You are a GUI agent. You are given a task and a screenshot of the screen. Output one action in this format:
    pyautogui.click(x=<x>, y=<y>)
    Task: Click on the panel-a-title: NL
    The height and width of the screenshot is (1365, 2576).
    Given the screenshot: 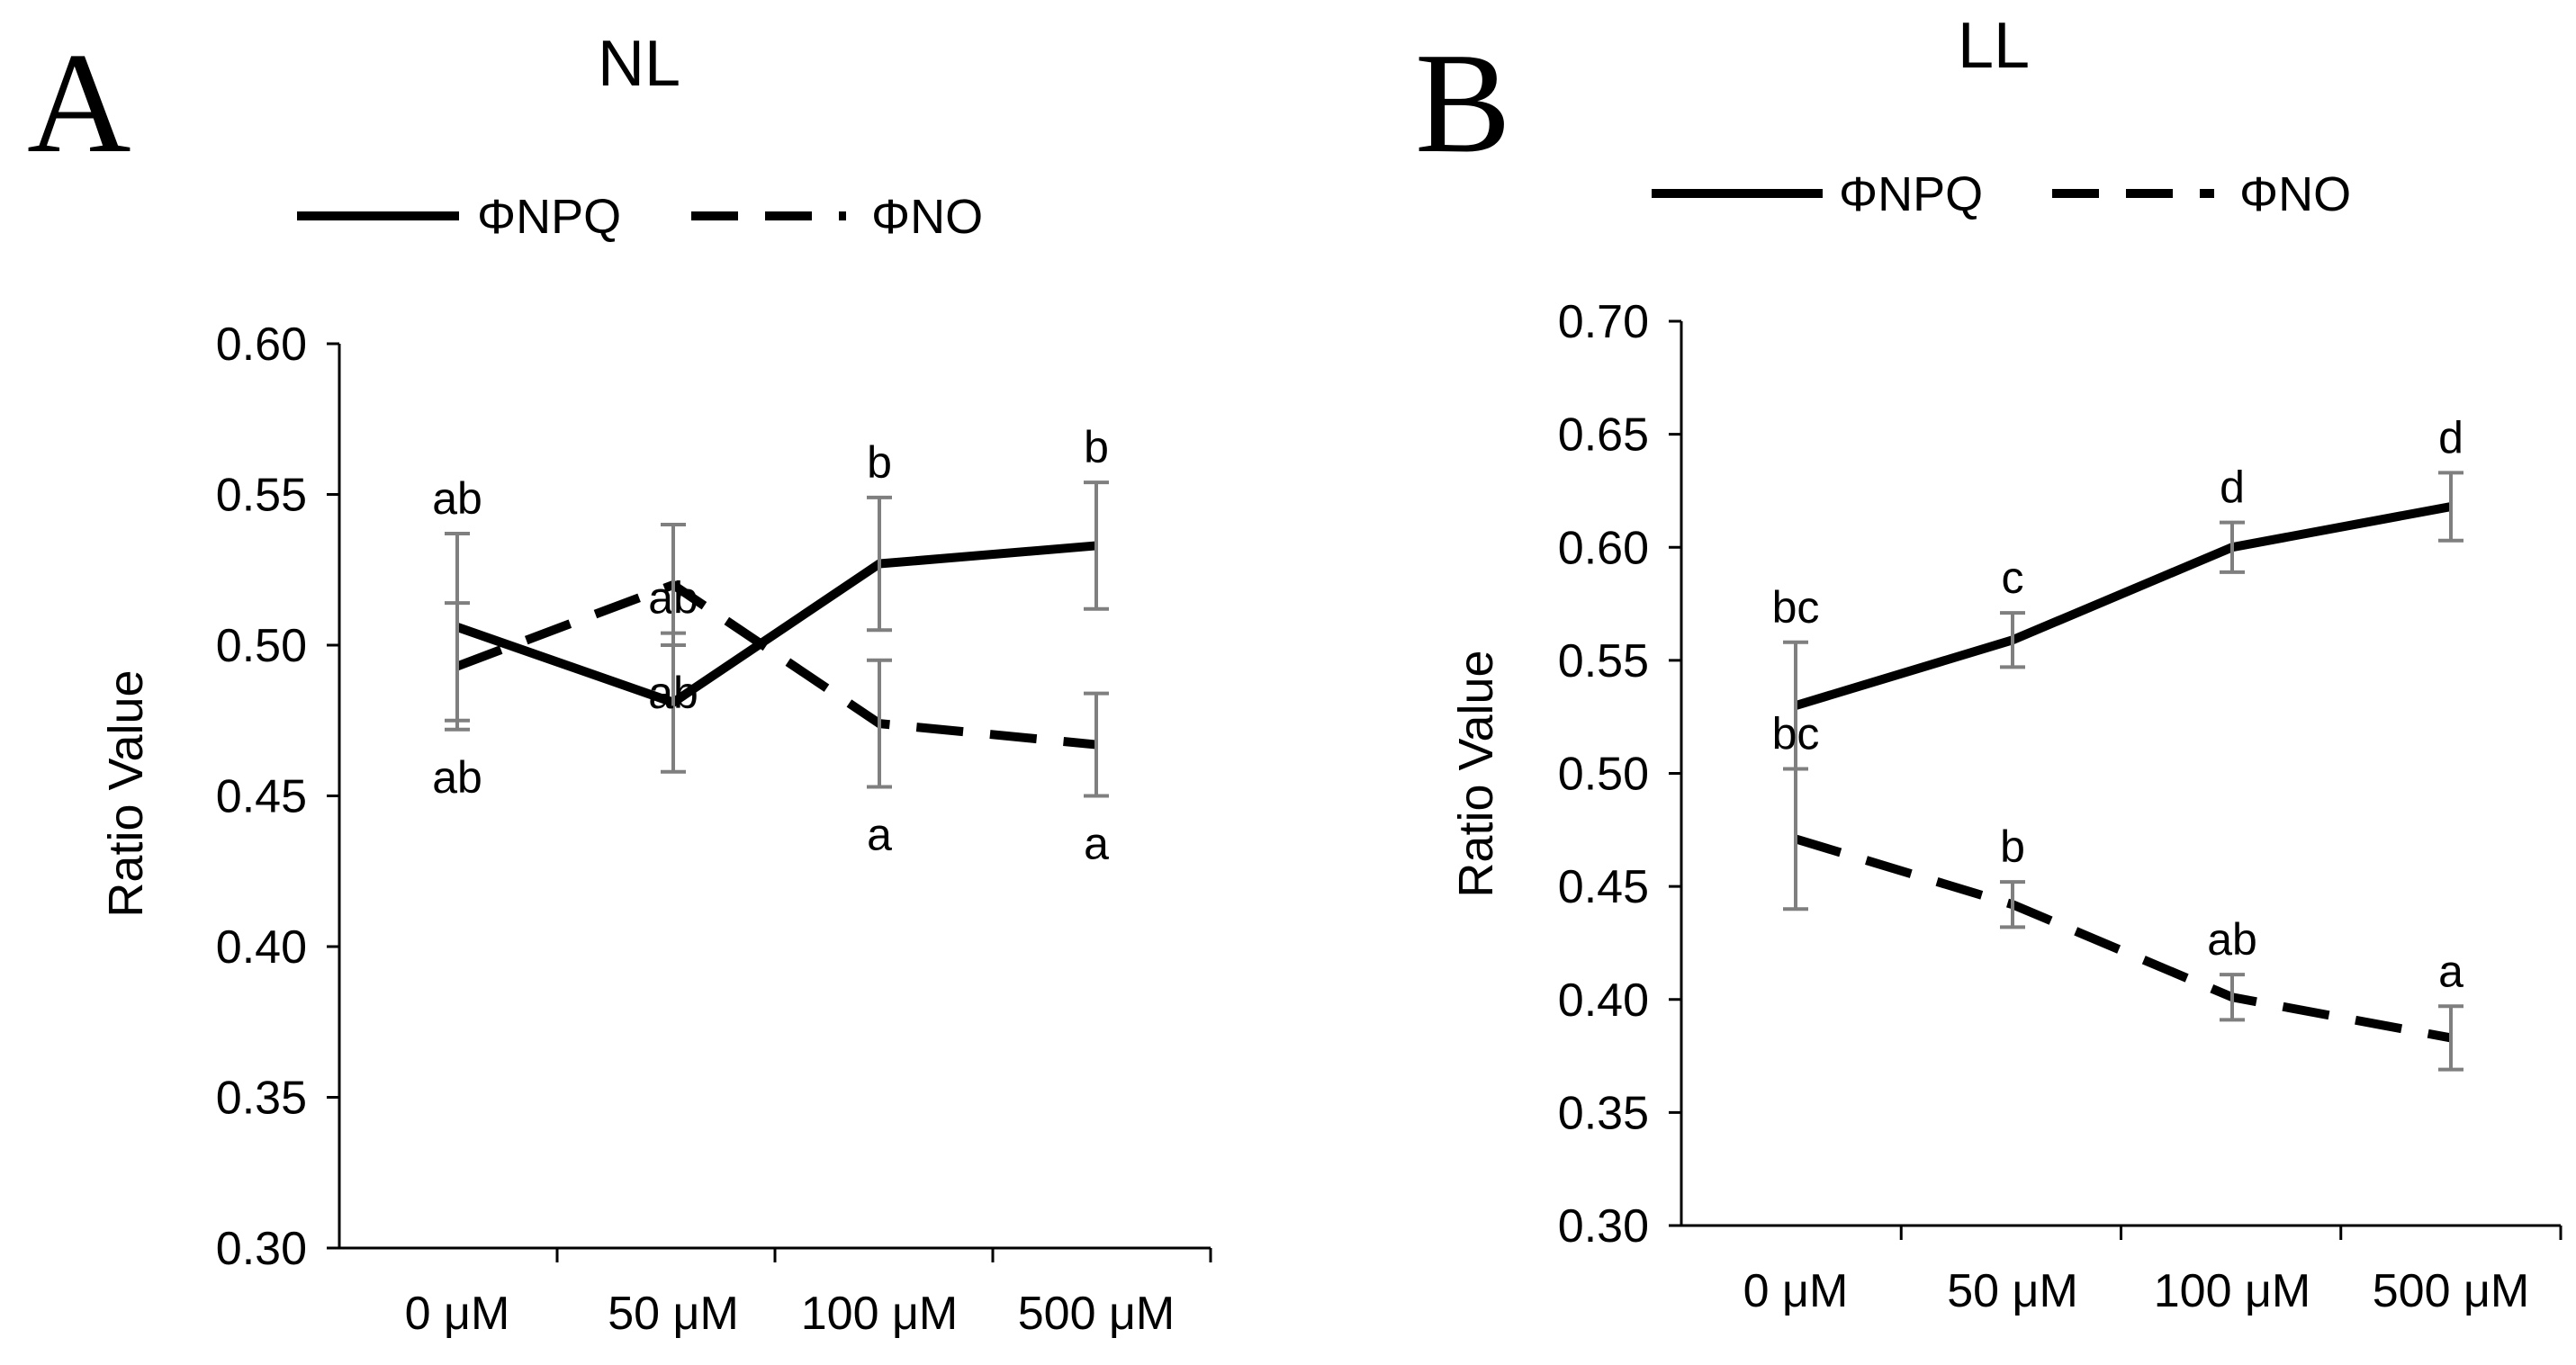 What is the action you would take?
    pyautogui.click(x=639, y=64)
    